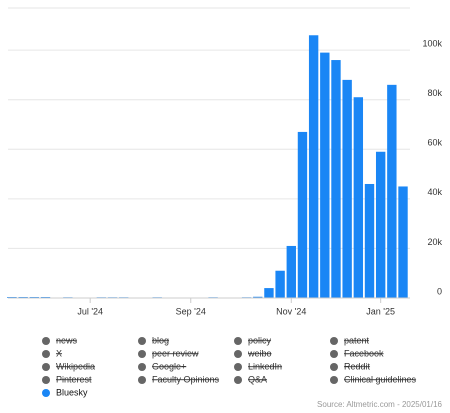 This screenshot has height=413, width=450. Describe the element at coordinates (434, 192) in the screenshot. I see `y-tick-label: 40k` at that location.